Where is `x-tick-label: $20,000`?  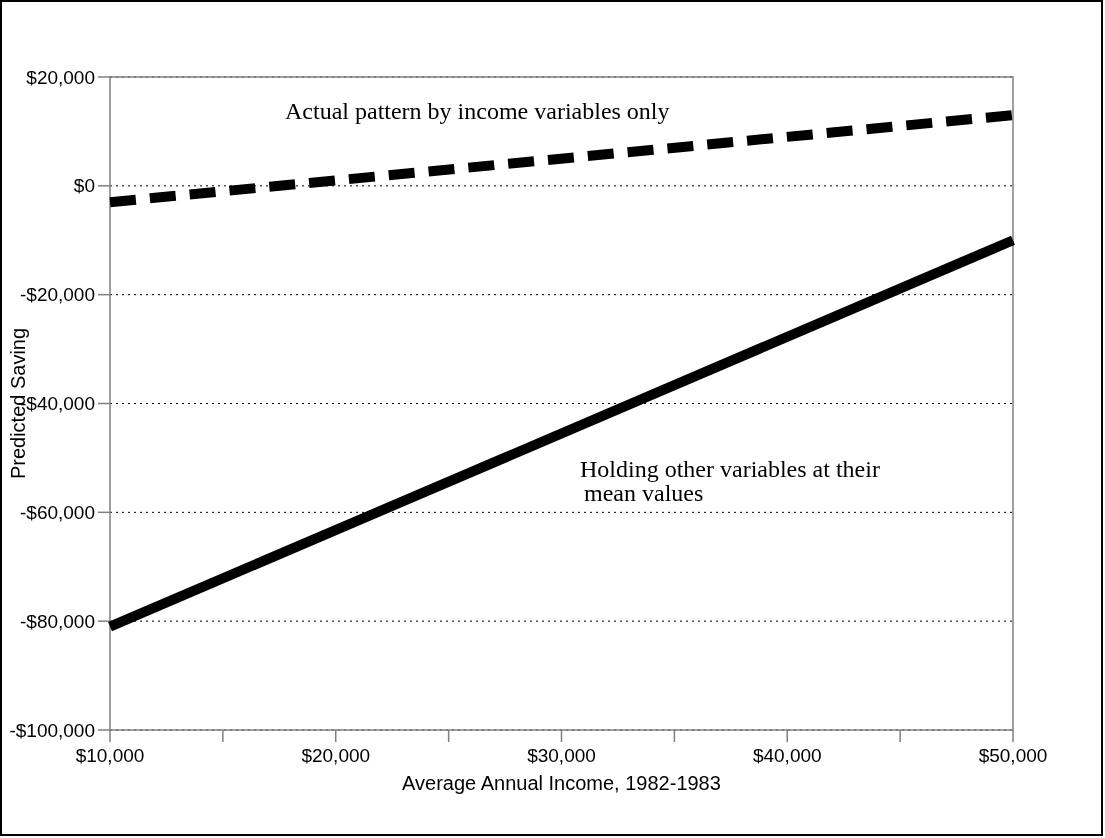
x-tick-label: $20,000 is located at coordinates (336, 755).